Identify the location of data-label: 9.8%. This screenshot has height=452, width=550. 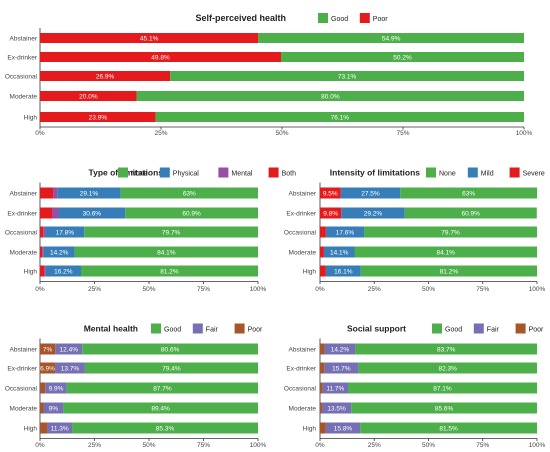
(330, 214).